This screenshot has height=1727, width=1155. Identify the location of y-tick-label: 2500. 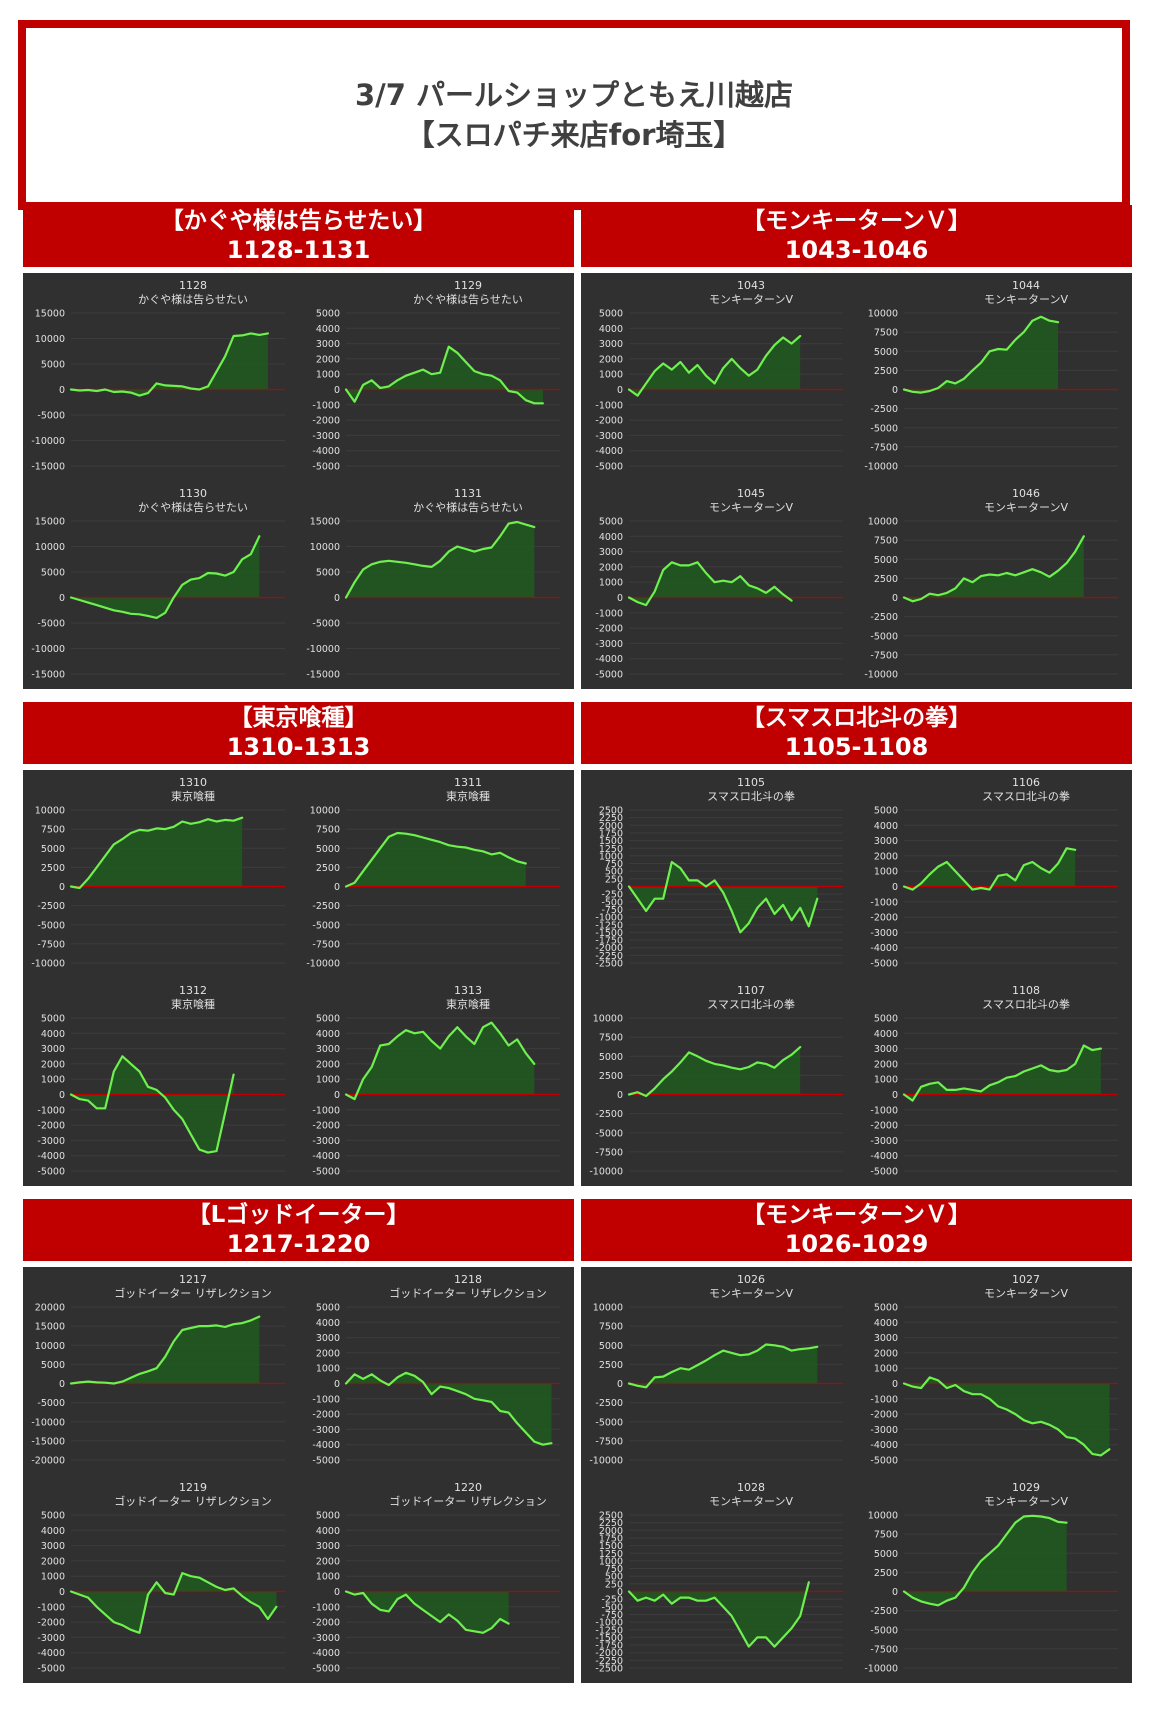
(53, 868).